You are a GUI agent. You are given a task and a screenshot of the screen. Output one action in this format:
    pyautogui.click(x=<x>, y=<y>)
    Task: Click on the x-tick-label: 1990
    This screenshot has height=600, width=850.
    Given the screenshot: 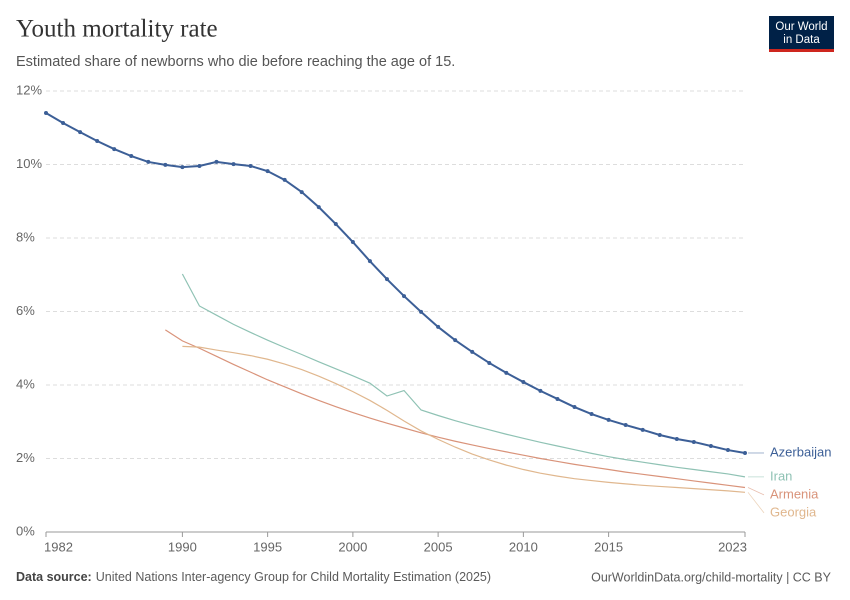 What is the action you would take?
    pyautogui.click(x=182, y=546)
    